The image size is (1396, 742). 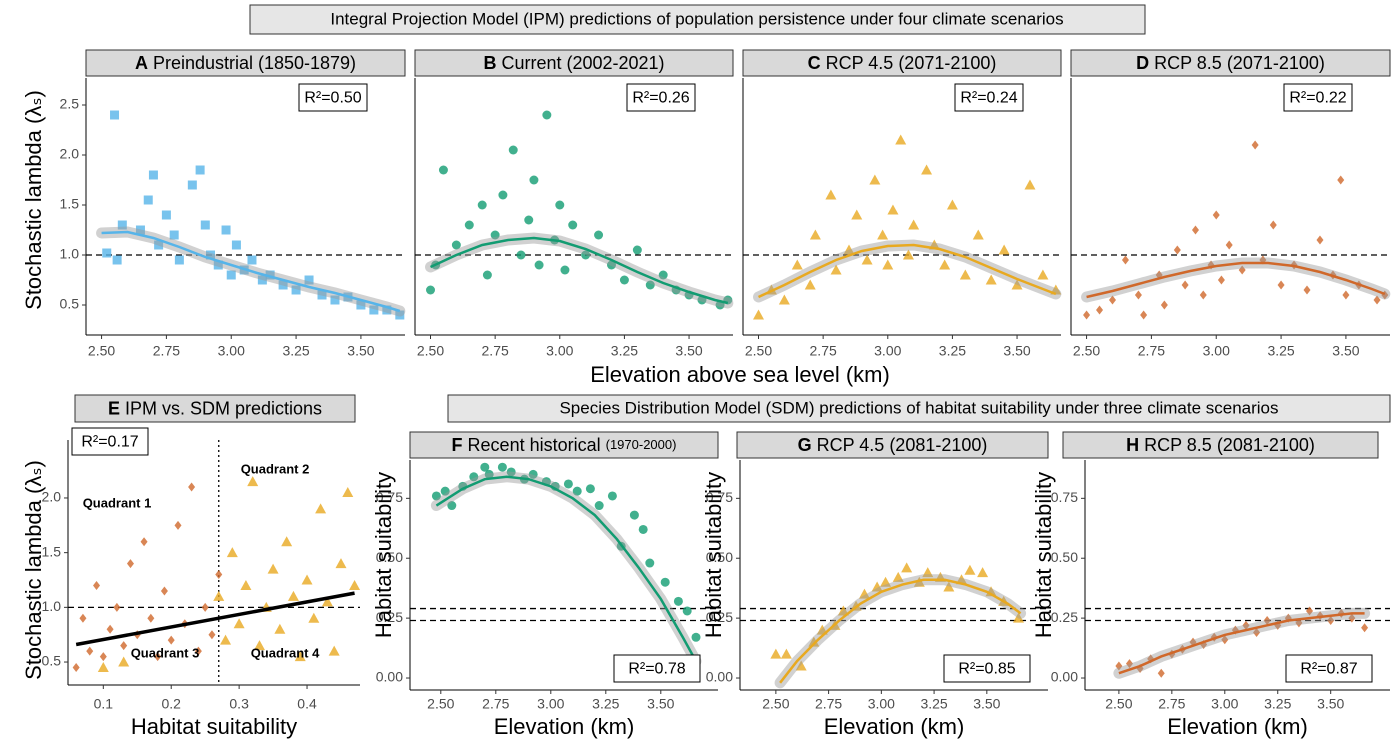 What do you see at coordinates (70, 204) in the screenshot?
I see `y-tick-label: 1.5` at bounding box center [70, 204].